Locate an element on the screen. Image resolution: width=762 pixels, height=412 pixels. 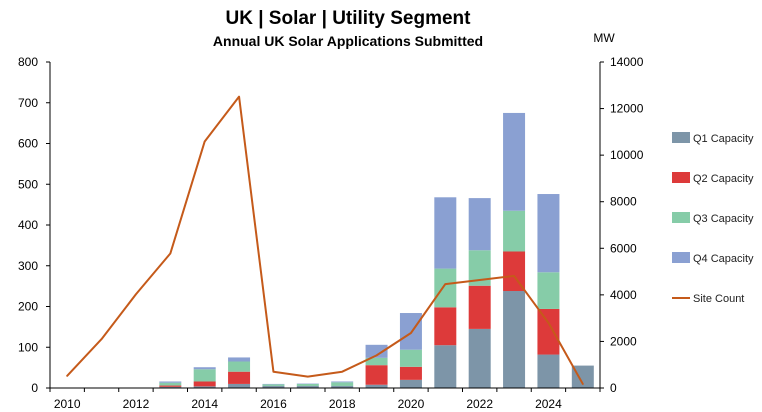
bar-segment-1-2019 is located at coordinates (376, 386).